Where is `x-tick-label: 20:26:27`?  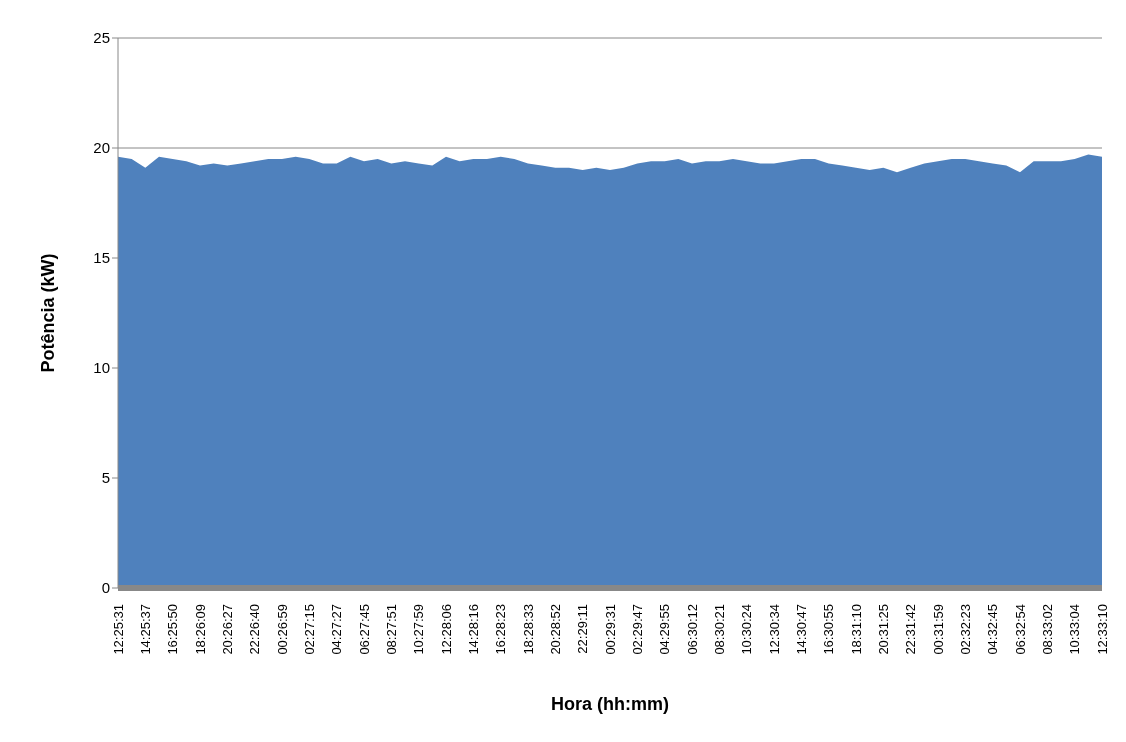
x-tick-label: 20:26:27 is located at coordinates (227, 629).